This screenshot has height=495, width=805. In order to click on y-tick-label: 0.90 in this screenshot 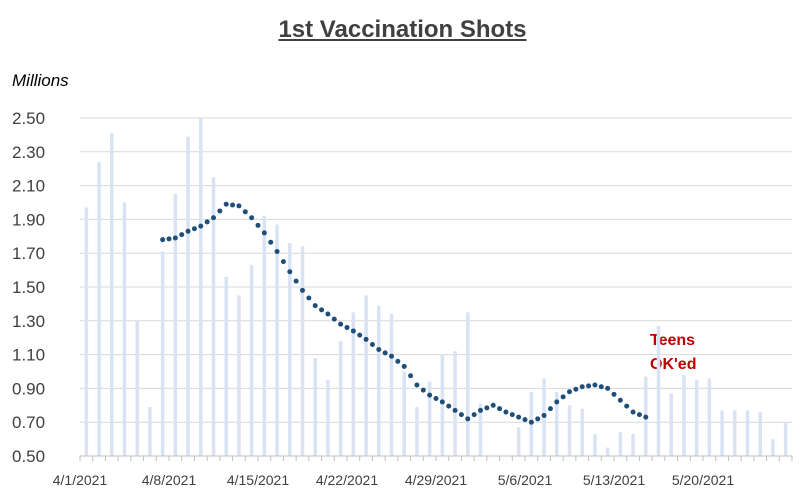, I will do `click(28, 388)`.